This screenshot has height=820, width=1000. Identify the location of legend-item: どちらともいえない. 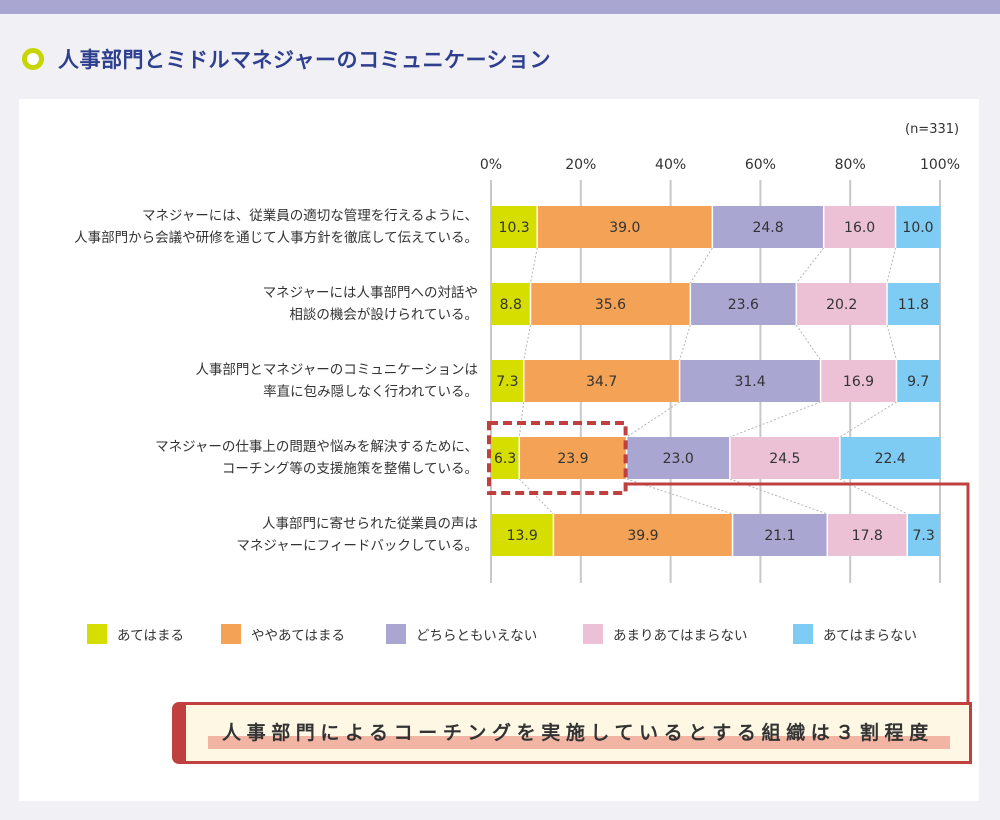
(461, 634).